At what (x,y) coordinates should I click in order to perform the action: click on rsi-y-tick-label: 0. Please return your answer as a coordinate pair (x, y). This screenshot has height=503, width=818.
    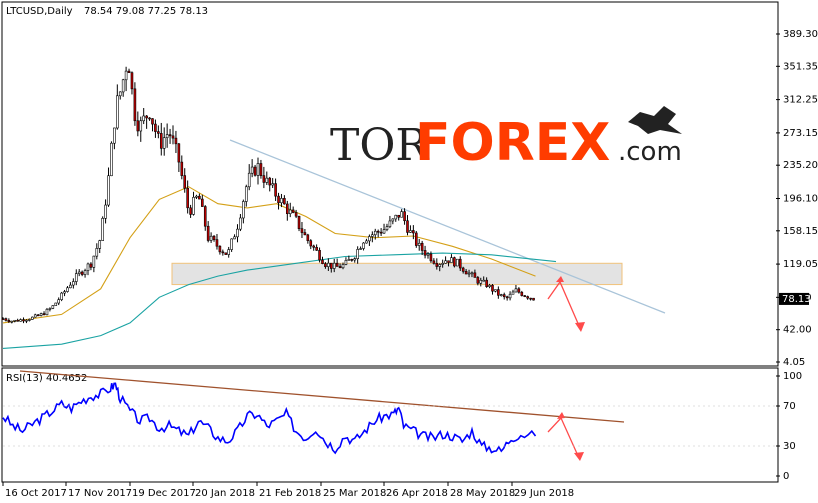
    Looking at the image, I should click on (786, 476).